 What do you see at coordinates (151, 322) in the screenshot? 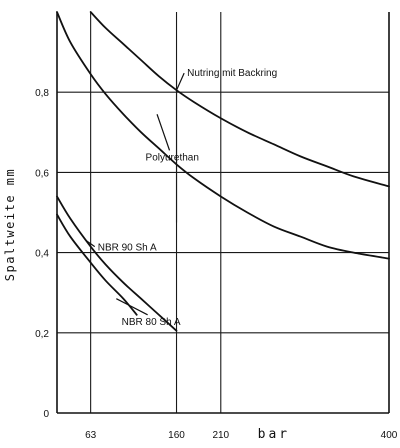
I see `series-annotation: NBR 80 Sh A` at bounding box center [151, 322].